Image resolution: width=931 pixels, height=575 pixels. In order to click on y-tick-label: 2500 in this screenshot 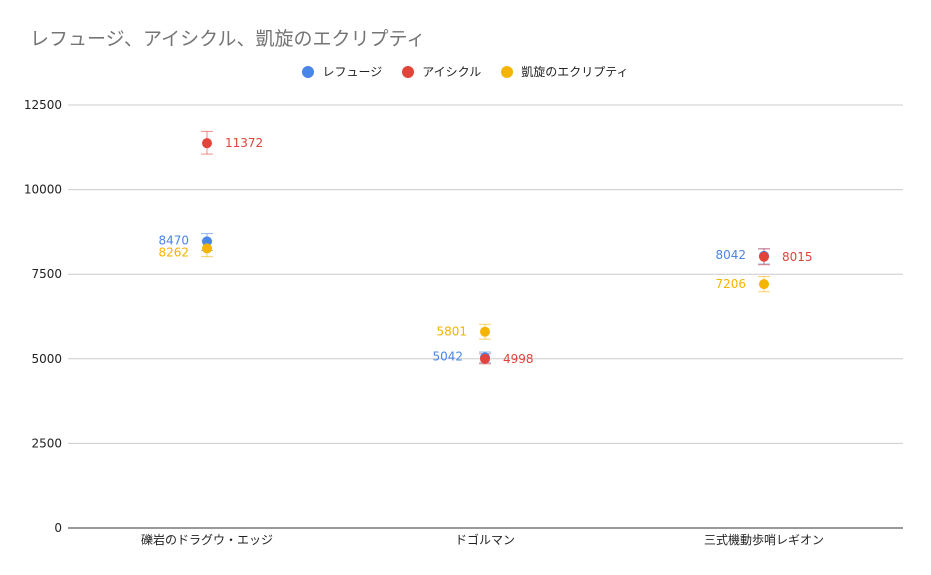, I will do `click(46, 443)`.